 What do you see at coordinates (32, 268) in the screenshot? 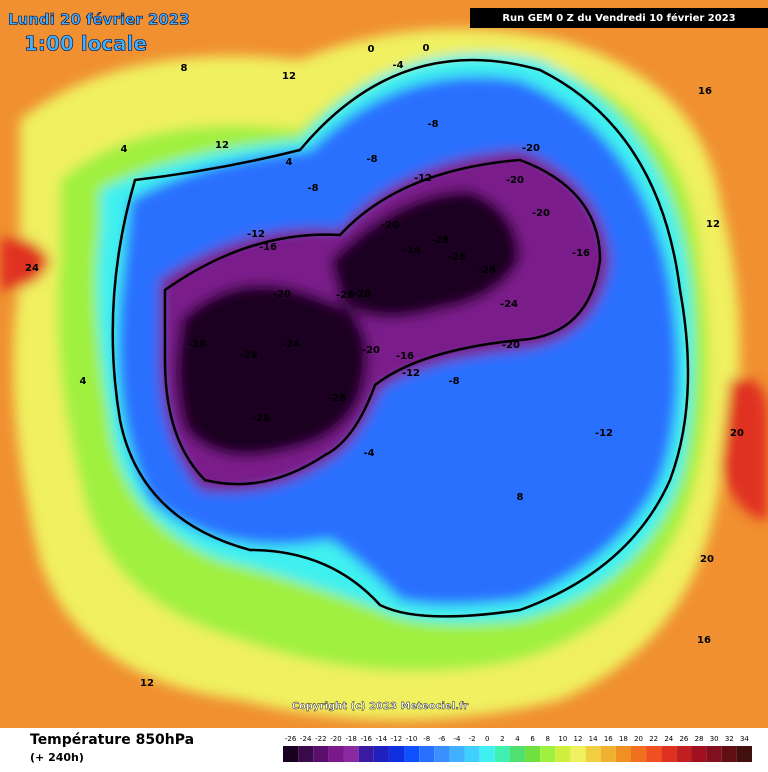
I see `contour-label: 24` at bounding box center [32, 268].